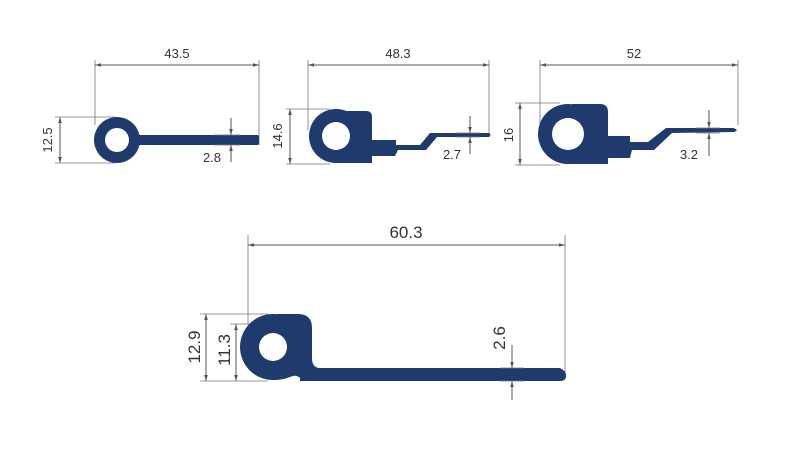 This screenshot has width=800, height=450. I want to click on thickness-label: 2.7, so click(452, 154).